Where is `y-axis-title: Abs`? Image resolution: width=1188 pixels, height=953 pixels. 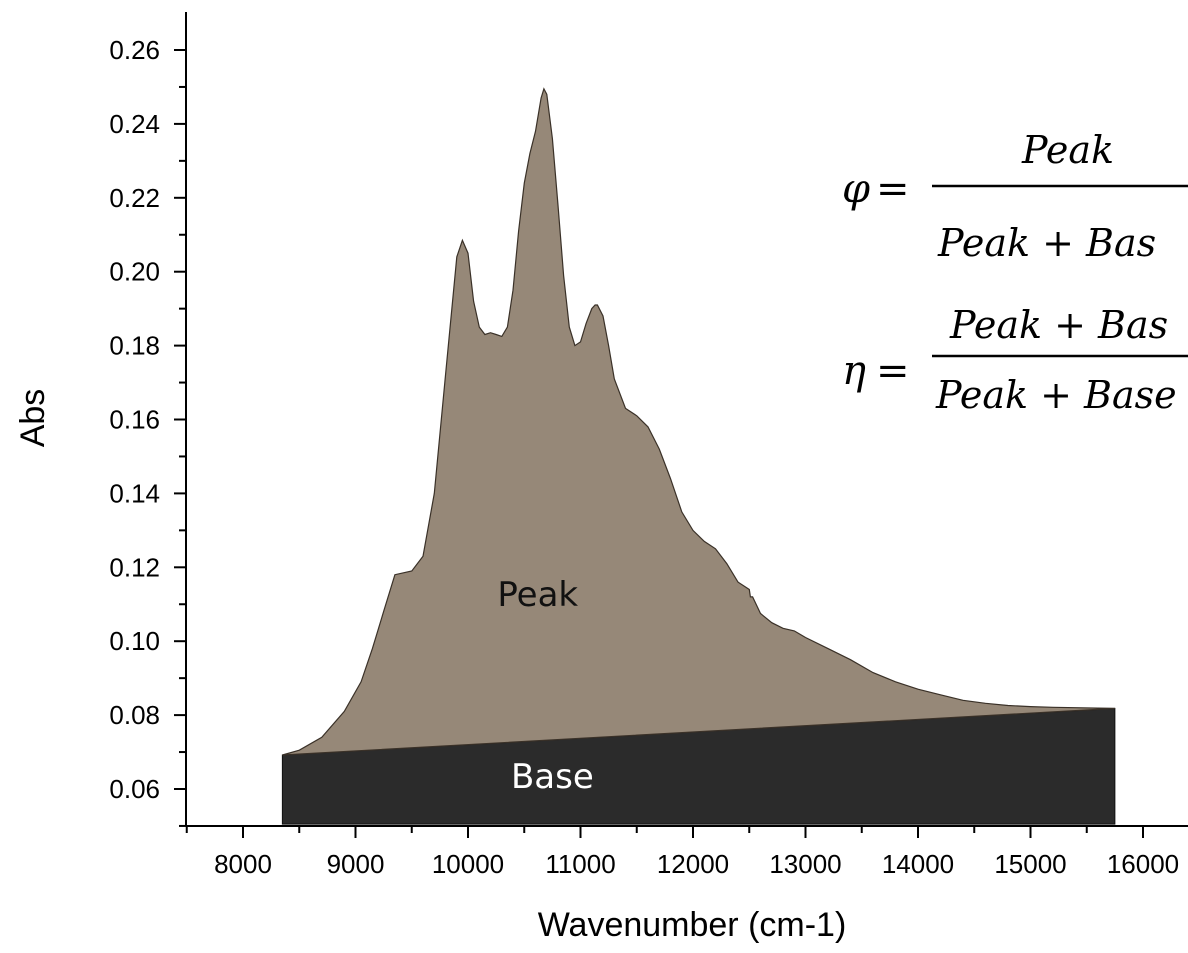 y-axis-title: Abs is located at coordinates (33, 418).